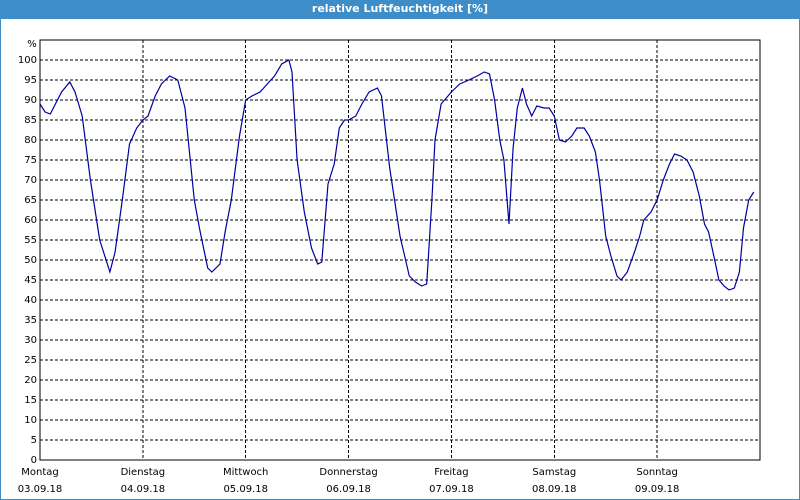 This screenshot has height=500, width=800. I want to click on y-tick-label: 60, so click(30, 220).